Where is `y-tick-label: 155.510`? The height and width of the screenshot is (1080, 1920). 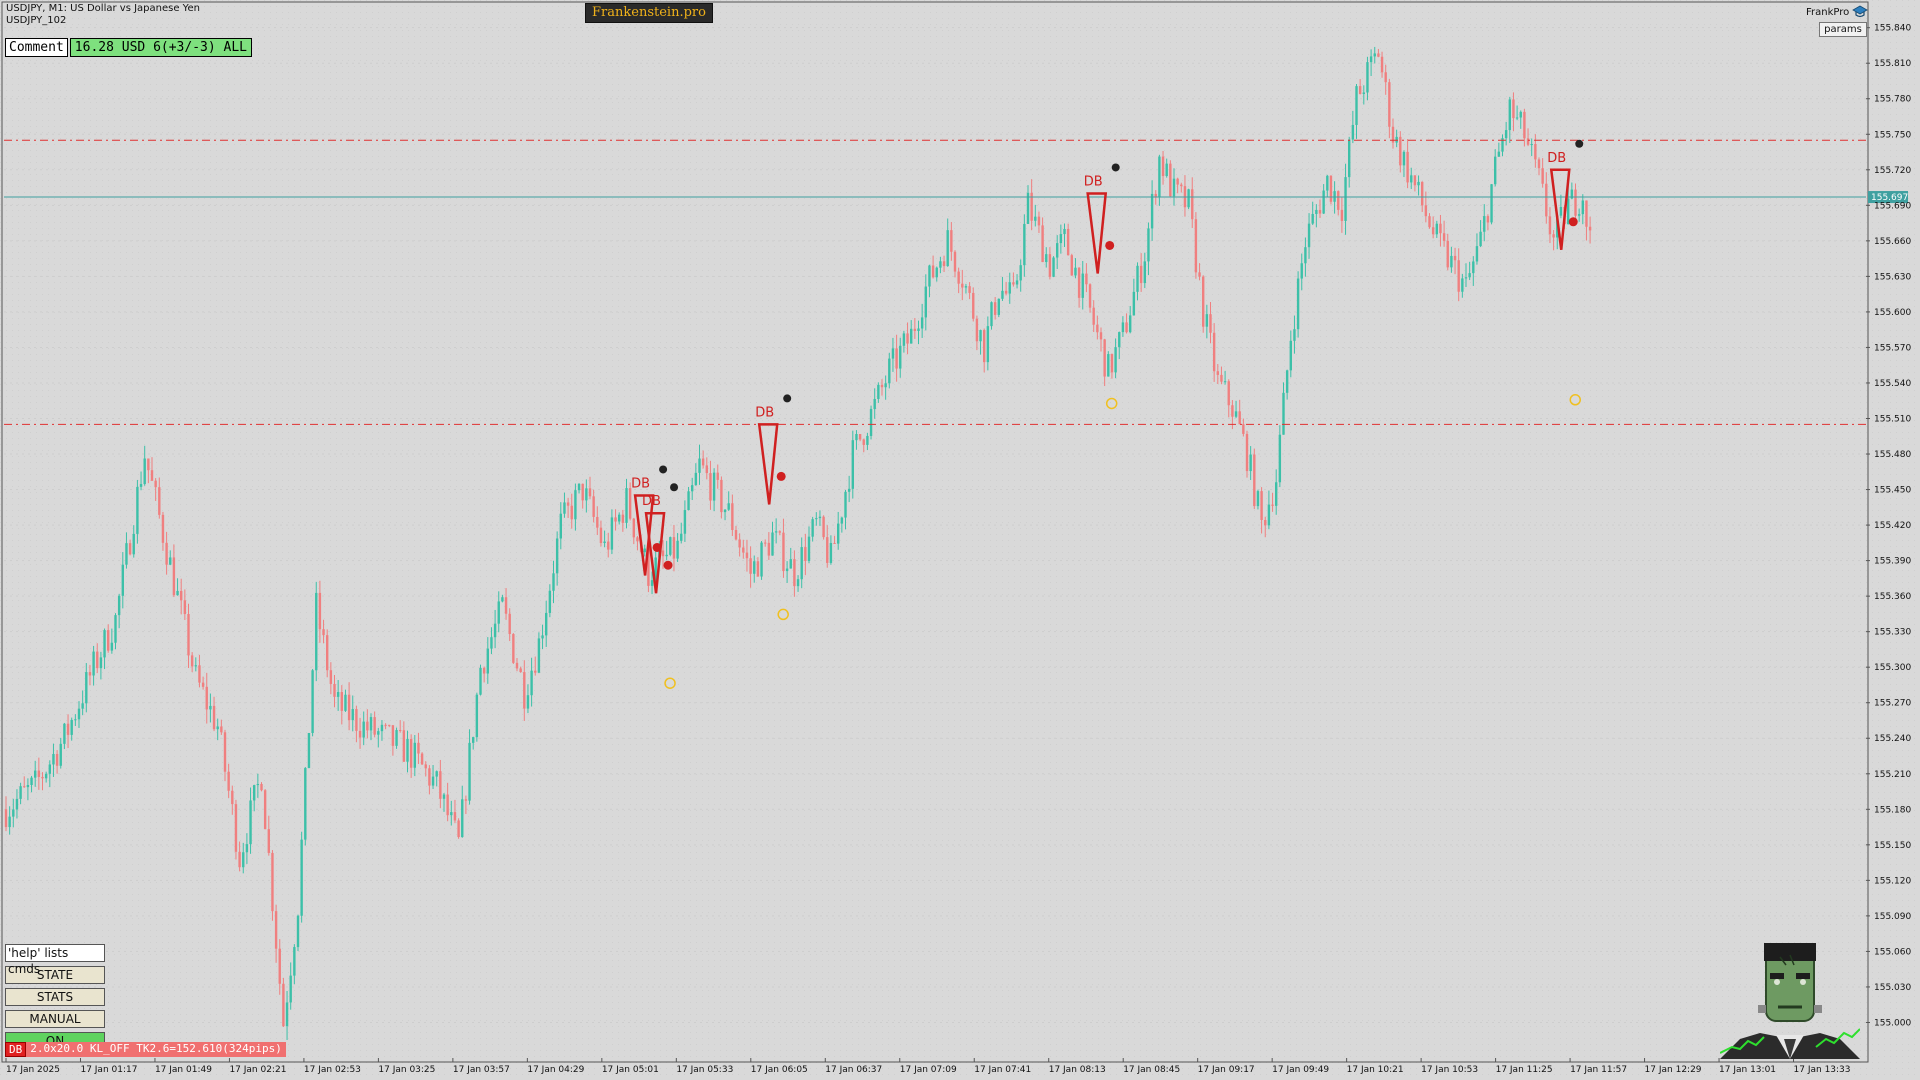
y-tick-label: 155.510 is located at coordinates (1892, 419).